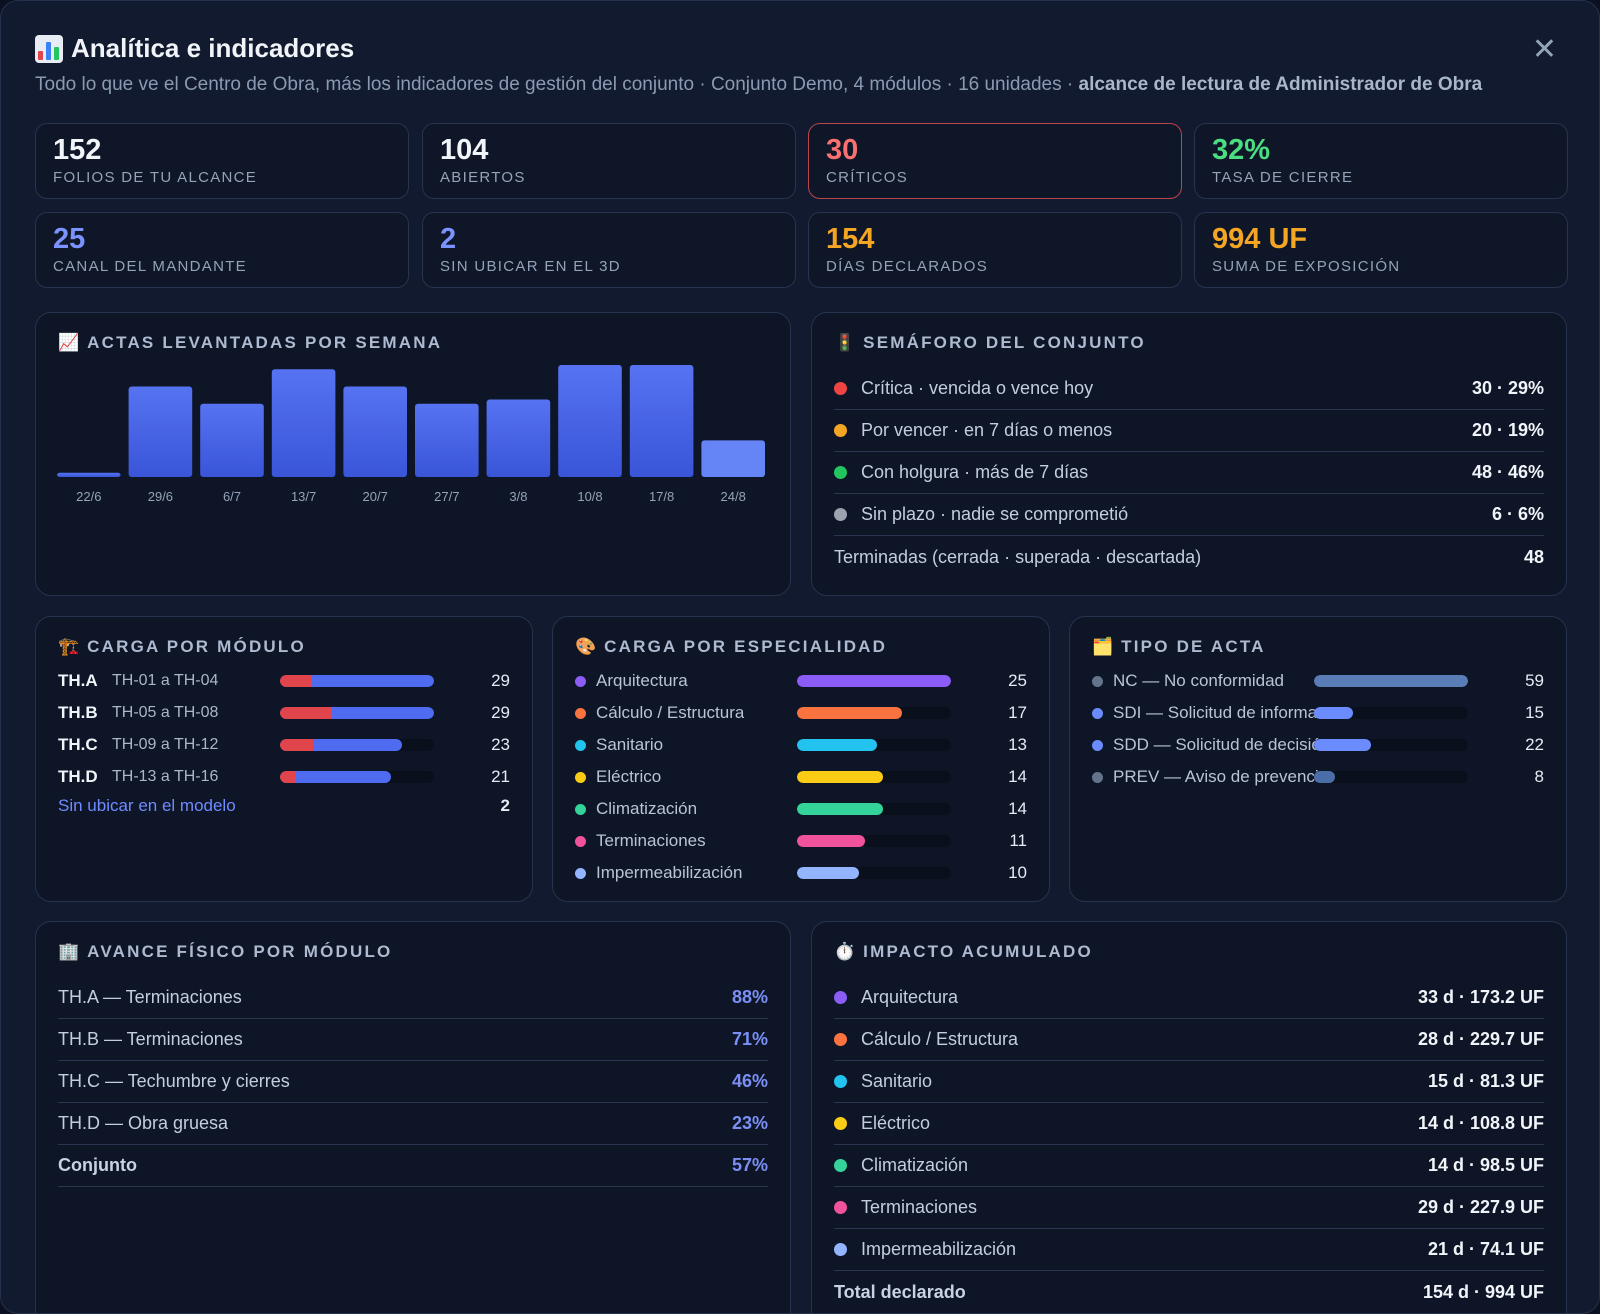  I want to click on folder-icon: 🗂️, so click(1103, 646).